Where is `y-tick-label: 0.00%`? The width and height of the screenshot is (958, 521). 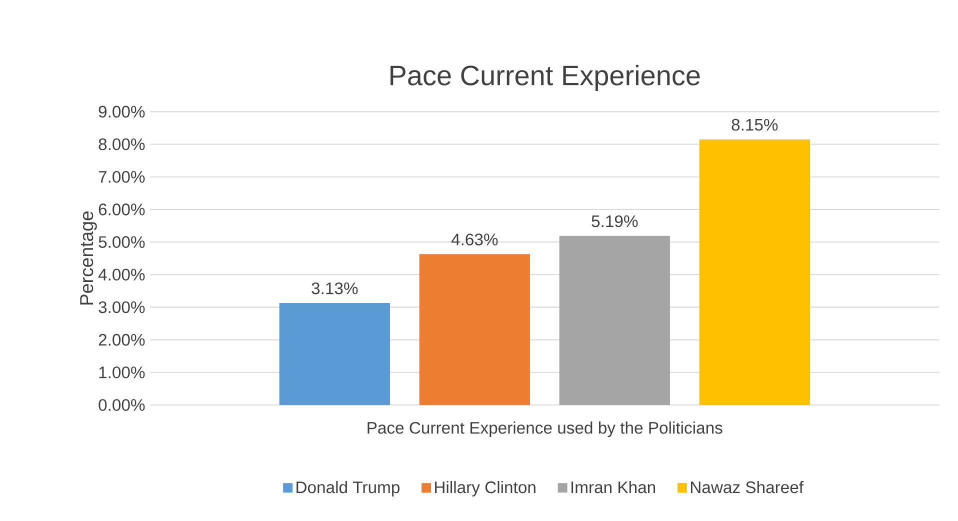 y-tick-label: 0.00% is located at coordinates (121, 405).